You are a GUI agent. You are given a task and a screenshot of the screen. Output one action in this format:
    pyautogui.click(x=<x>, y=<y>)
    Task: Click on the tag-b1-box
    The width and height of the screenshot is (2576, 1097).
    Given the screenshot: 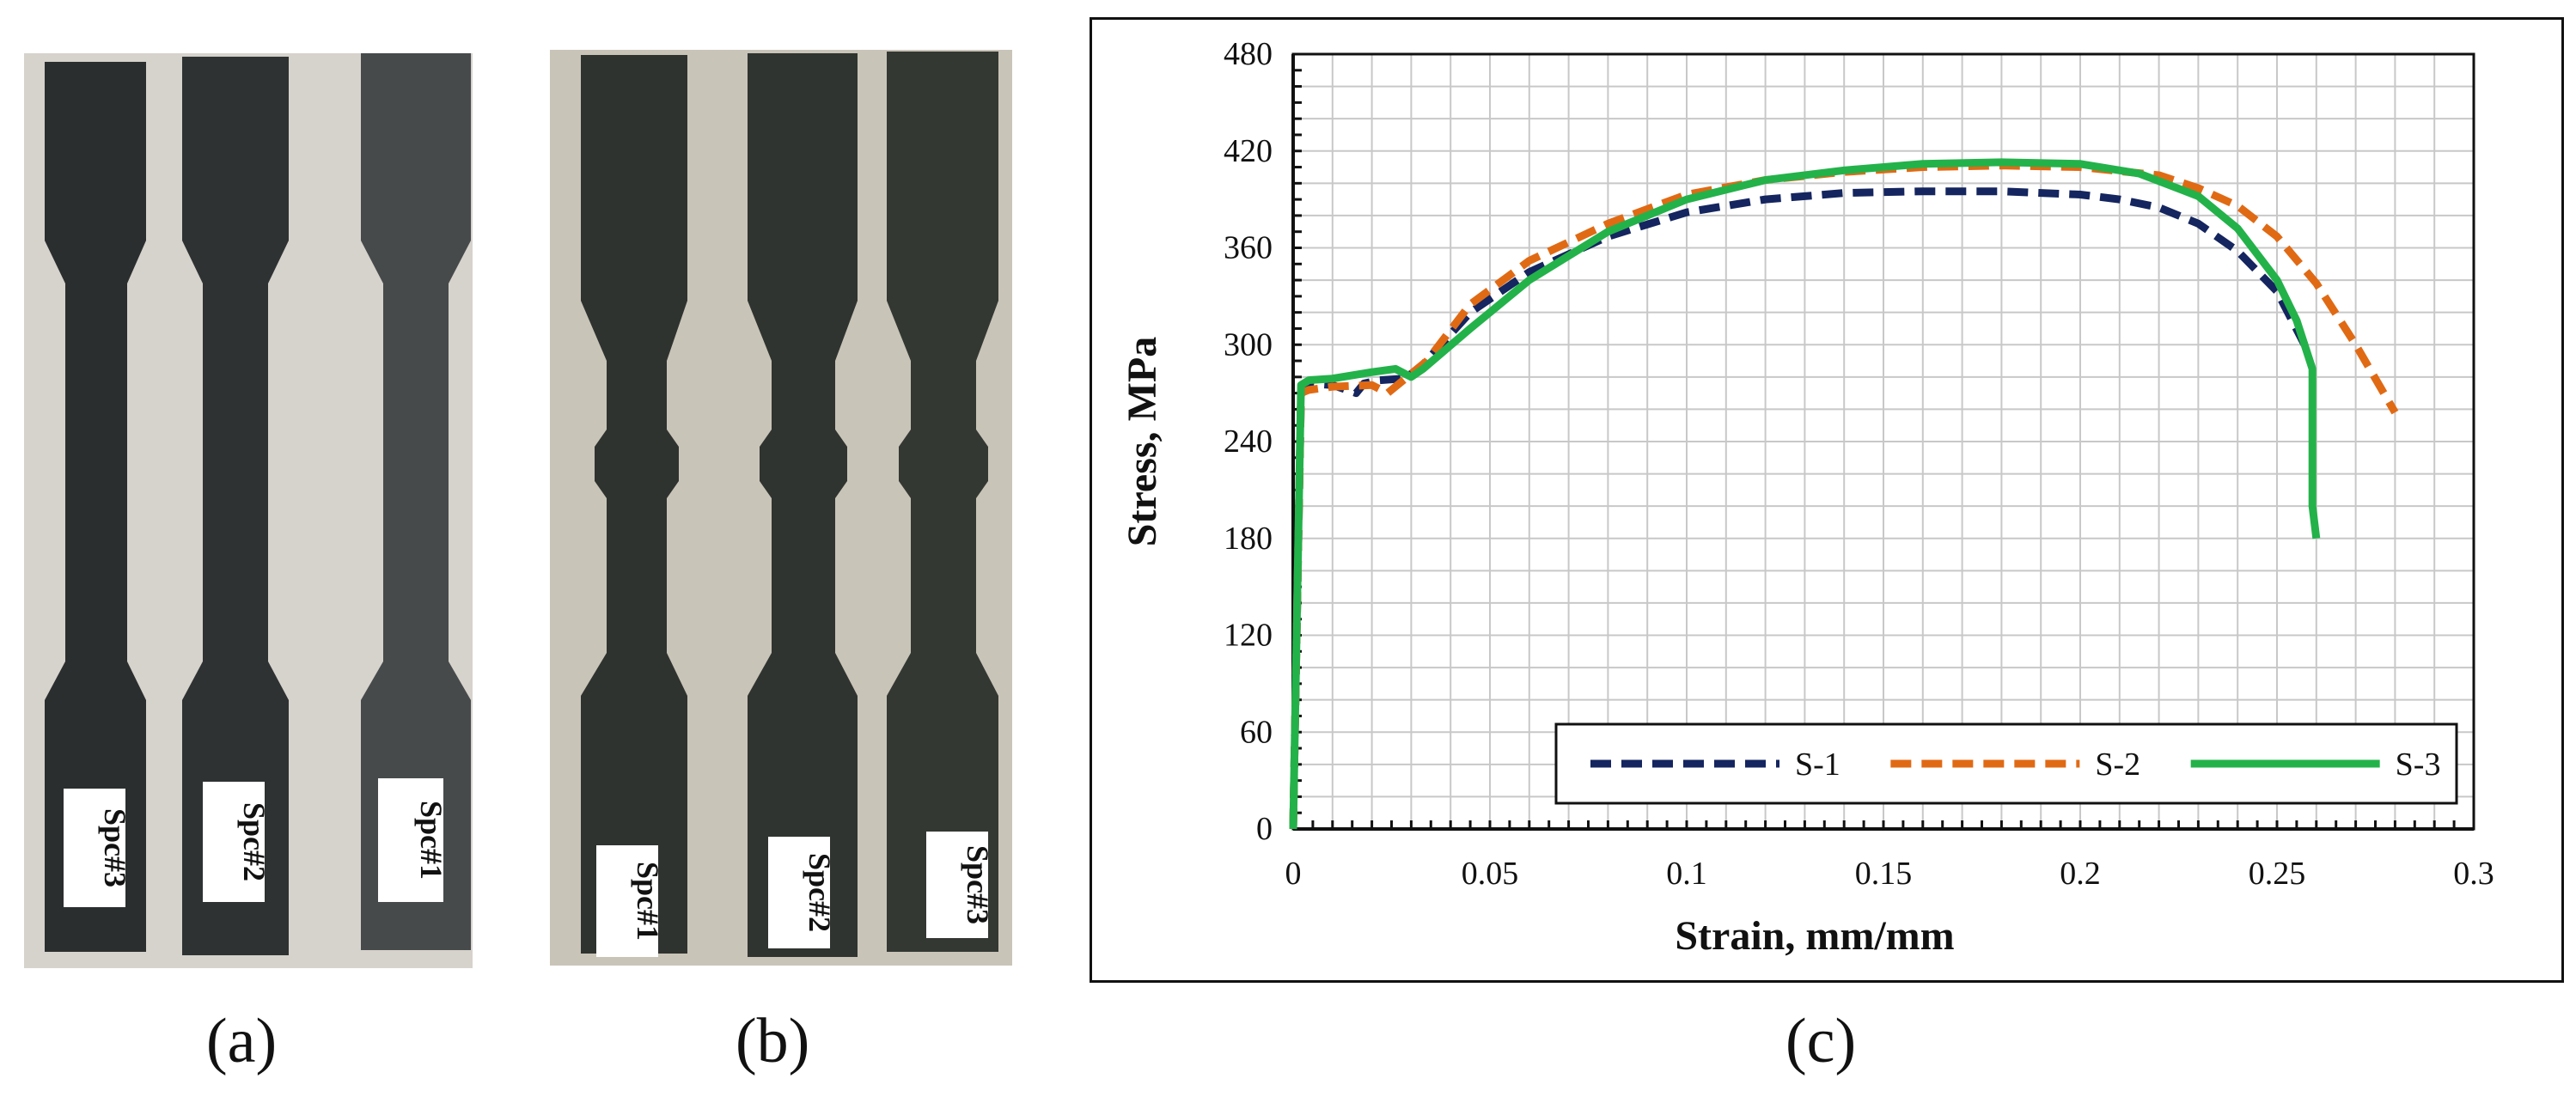 What is the action you would take?
    pyautogui.click(x=627, y=901)
    